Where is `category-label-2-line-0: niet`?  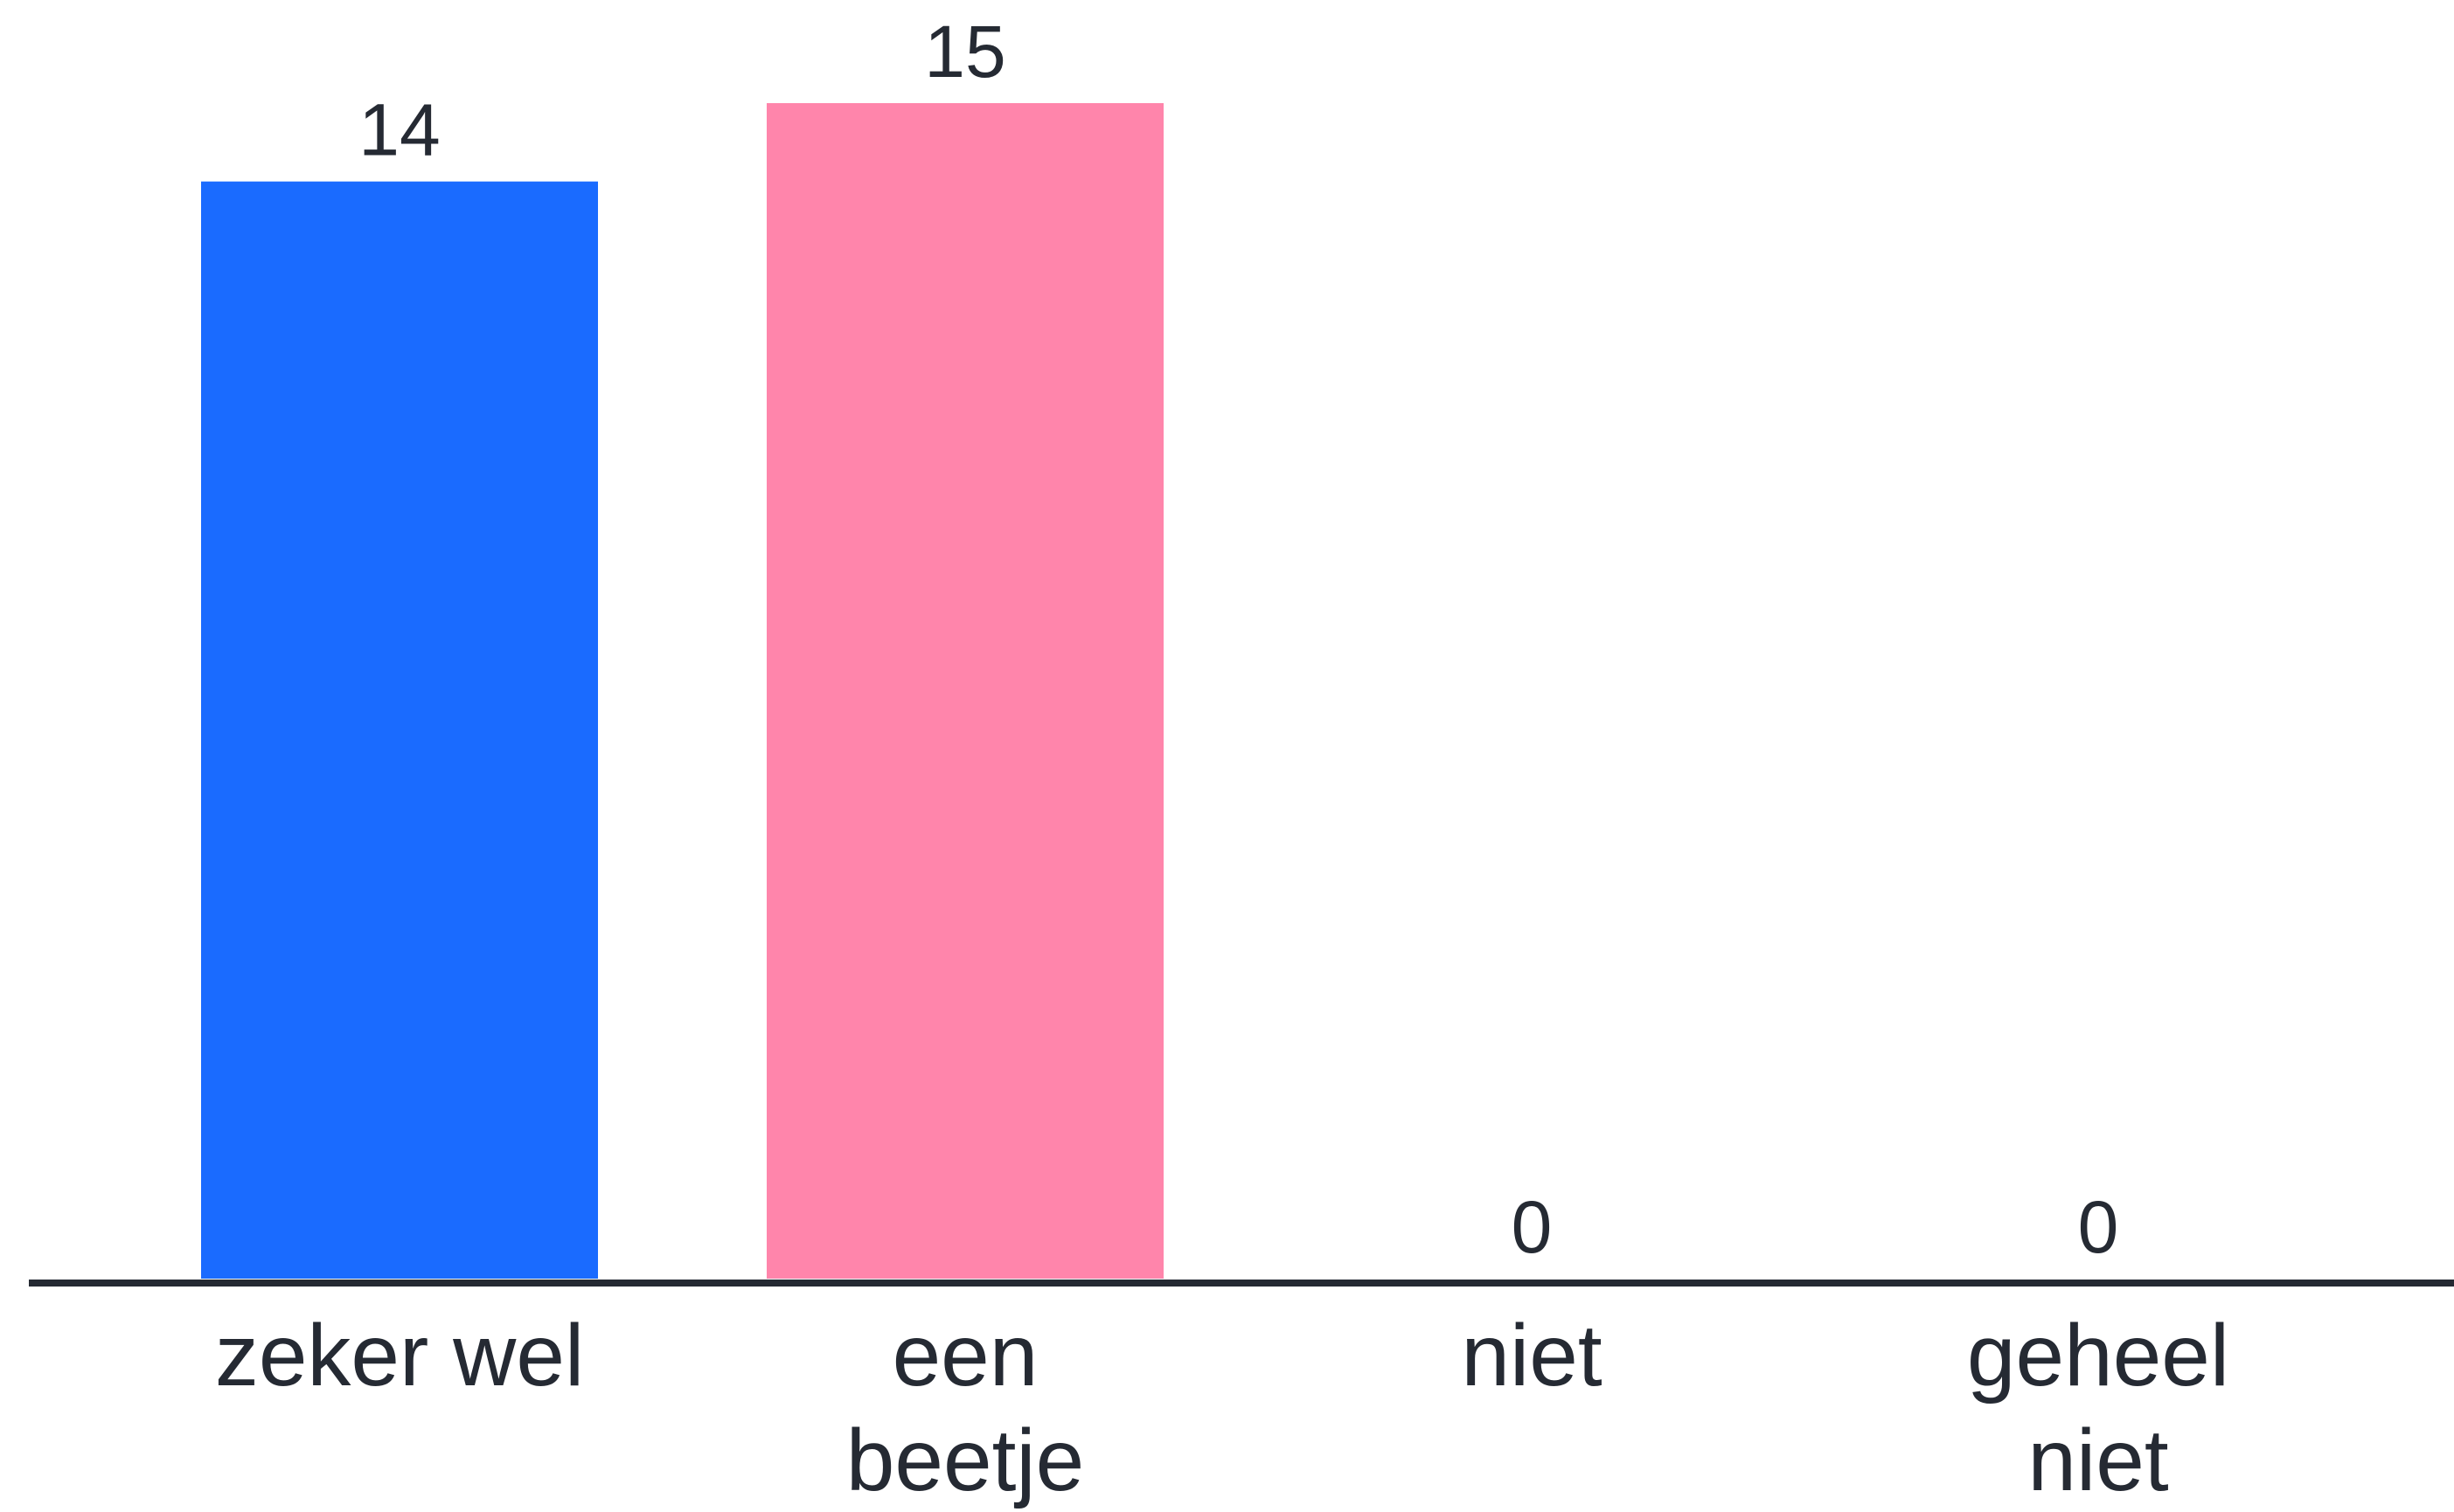
category-label-2-line-0: niet is located at coordinates (1531, 1355).